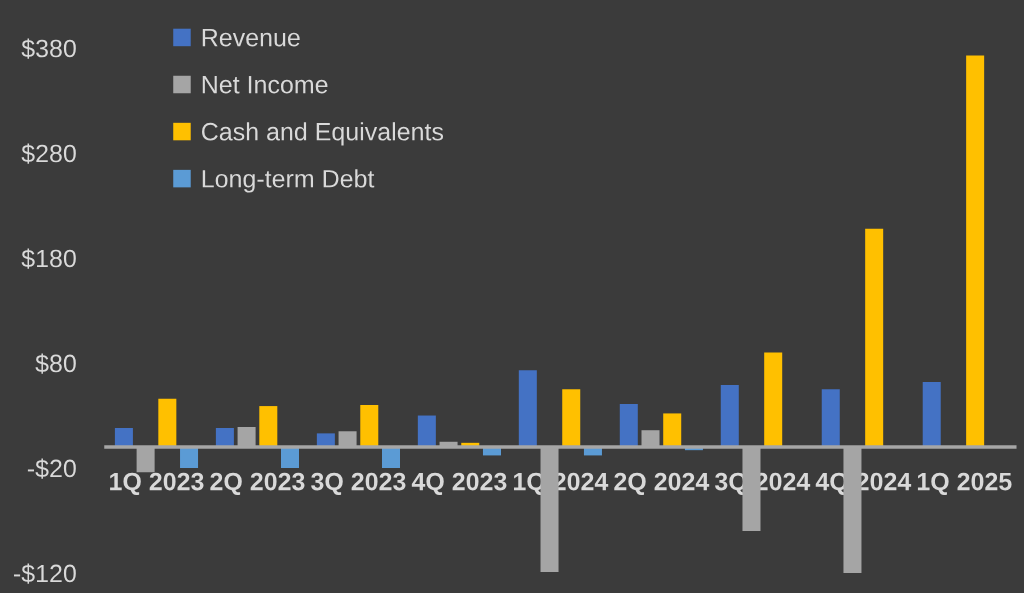 This screenshot has height=593, width=1024. What do you see at coordinates (662, 484) in the screenshot?
I see `x-tick-label: 2Q 2024` at bounding box center [662, 484].